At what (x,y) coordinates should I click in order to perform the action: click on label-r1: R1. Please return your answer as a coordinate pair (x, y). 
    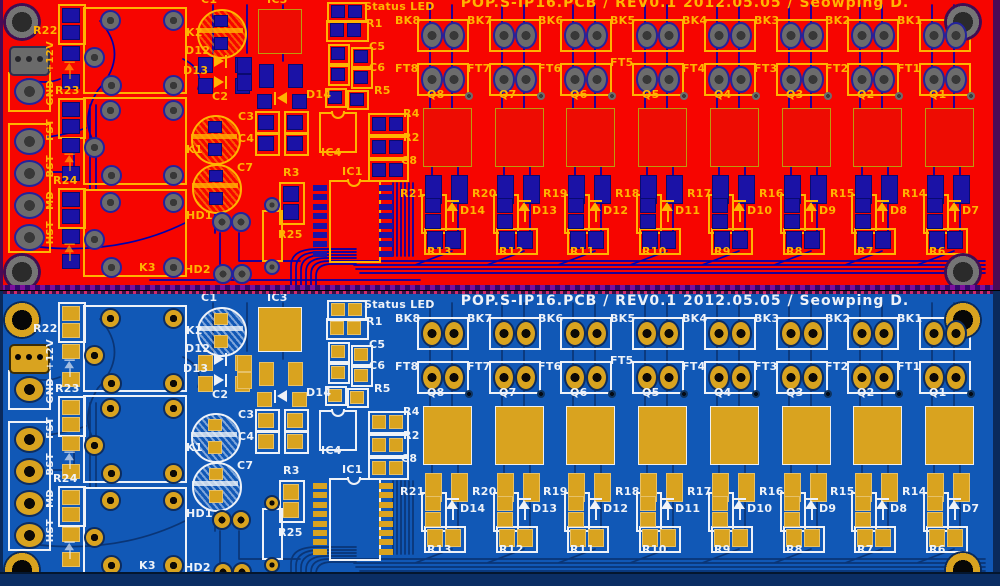
    Looking at the image, I should click on (374, 321).